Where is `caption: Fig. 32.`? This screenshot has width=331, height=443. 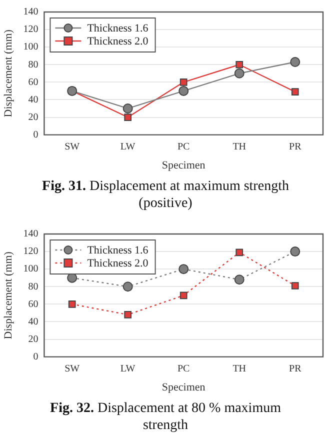 caption: Fig. 32. is located at coordinates (72, 408).